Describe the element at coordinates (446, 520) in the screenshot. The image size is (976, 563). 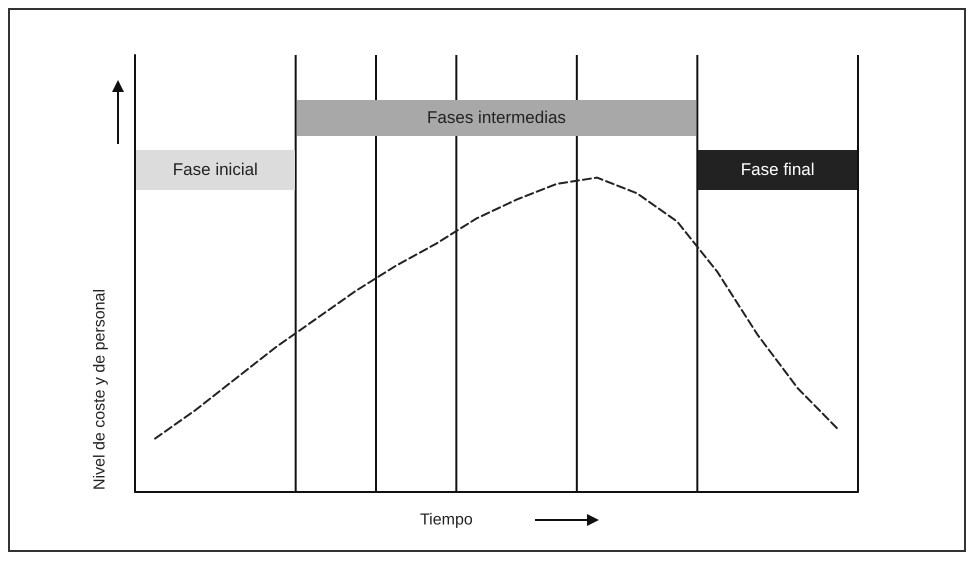
I see `x-axis-title: Tiempo` at that location.